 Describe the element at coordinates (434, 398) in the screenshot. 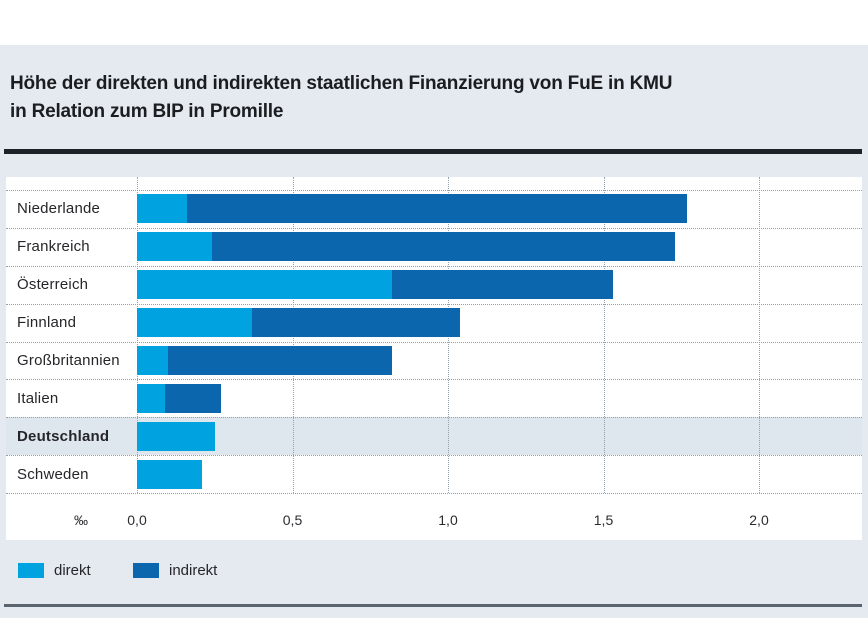

I see `chart-row: Italien` at that location.